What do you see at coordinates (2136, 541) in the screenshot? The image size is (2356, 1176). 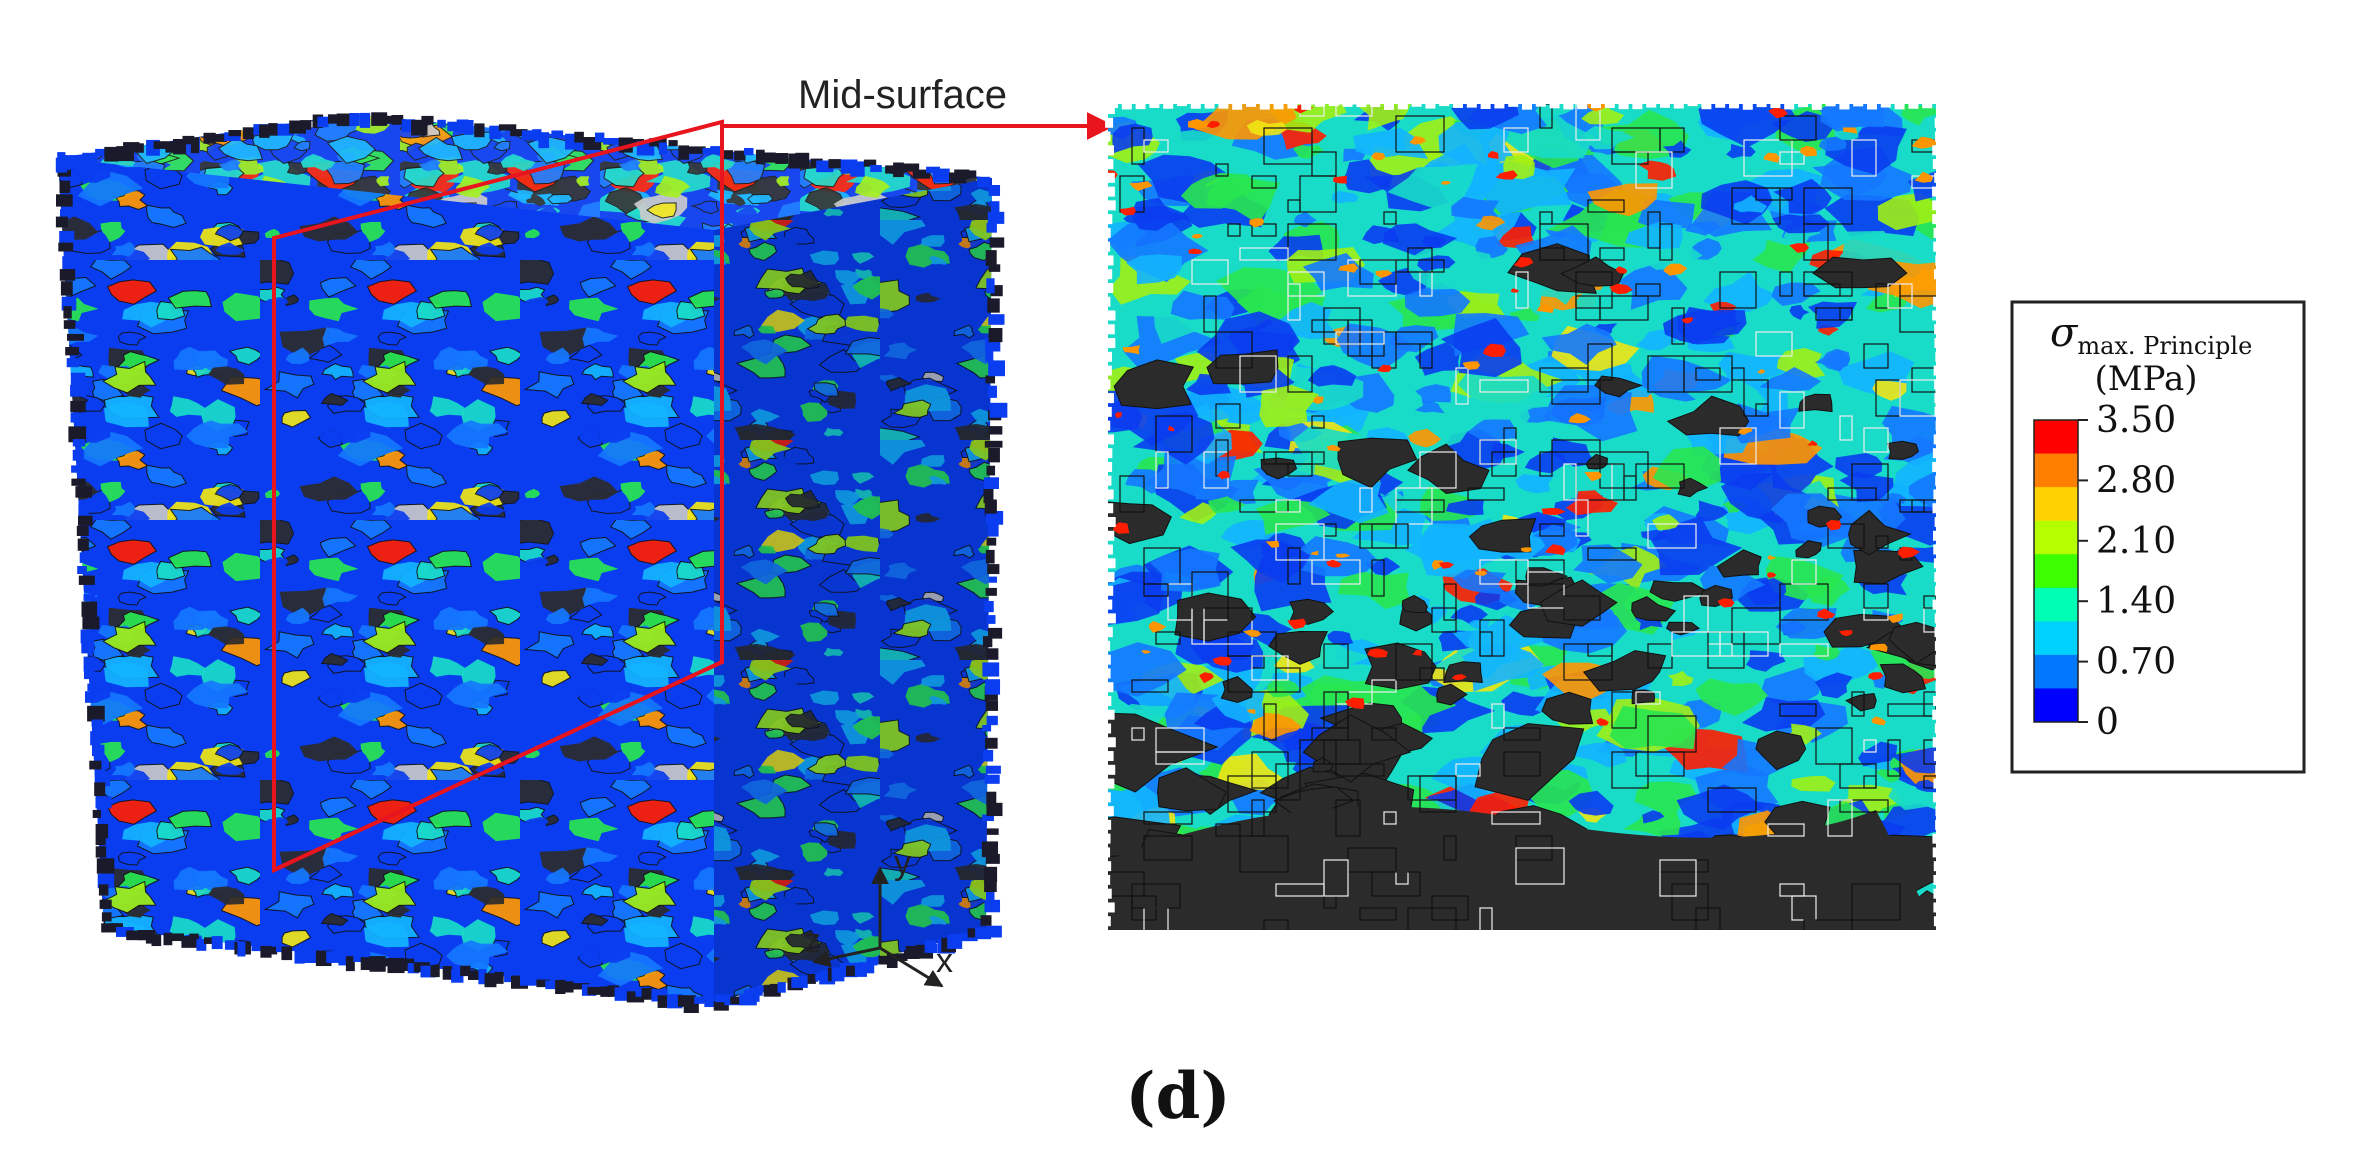 I see `legend-tick-label: 2.10` at bounding box center [2136, 541].